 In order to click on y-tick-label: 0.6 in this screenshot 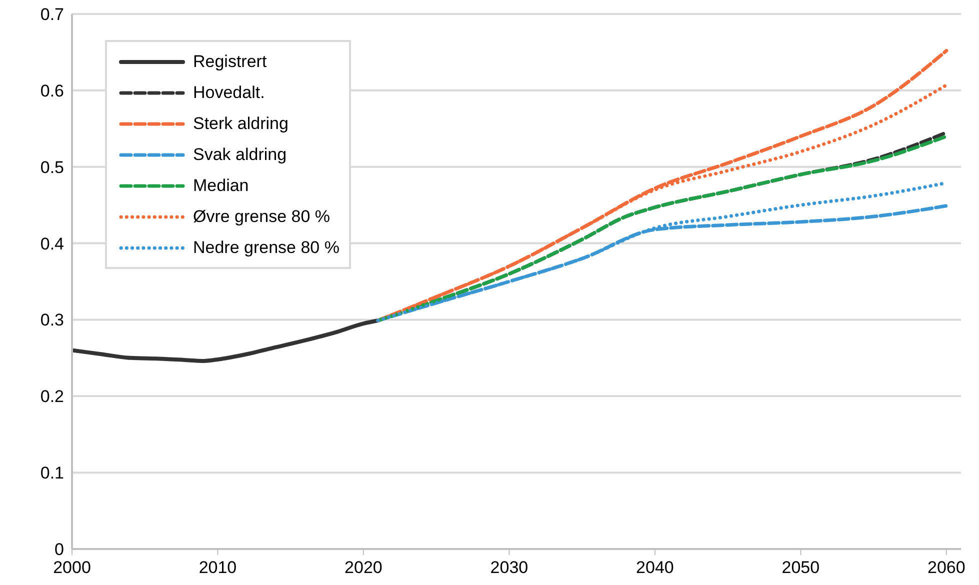, I will do `click(52, 90)`.